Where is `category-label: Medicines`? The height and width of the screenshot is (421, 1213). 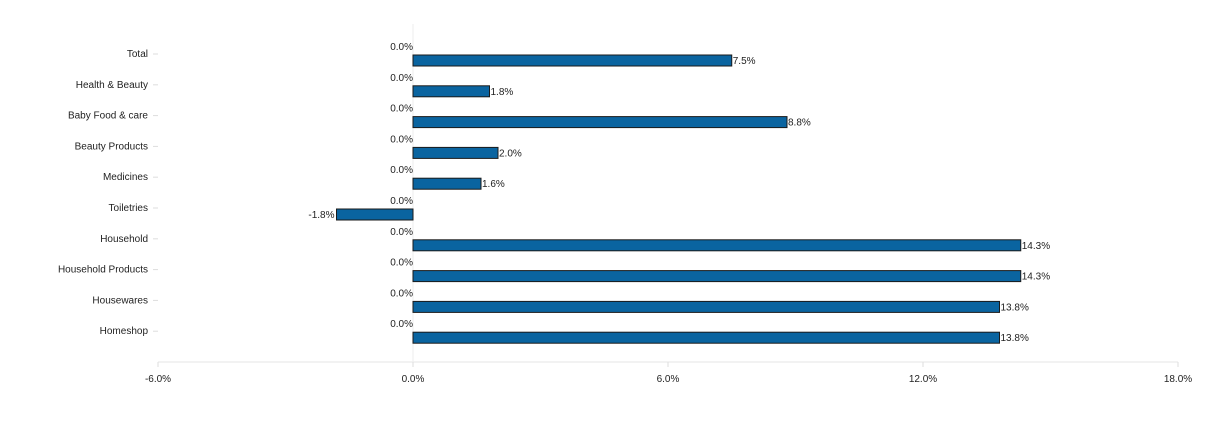
category-label: Medicines is located at coordinates (125, 177).